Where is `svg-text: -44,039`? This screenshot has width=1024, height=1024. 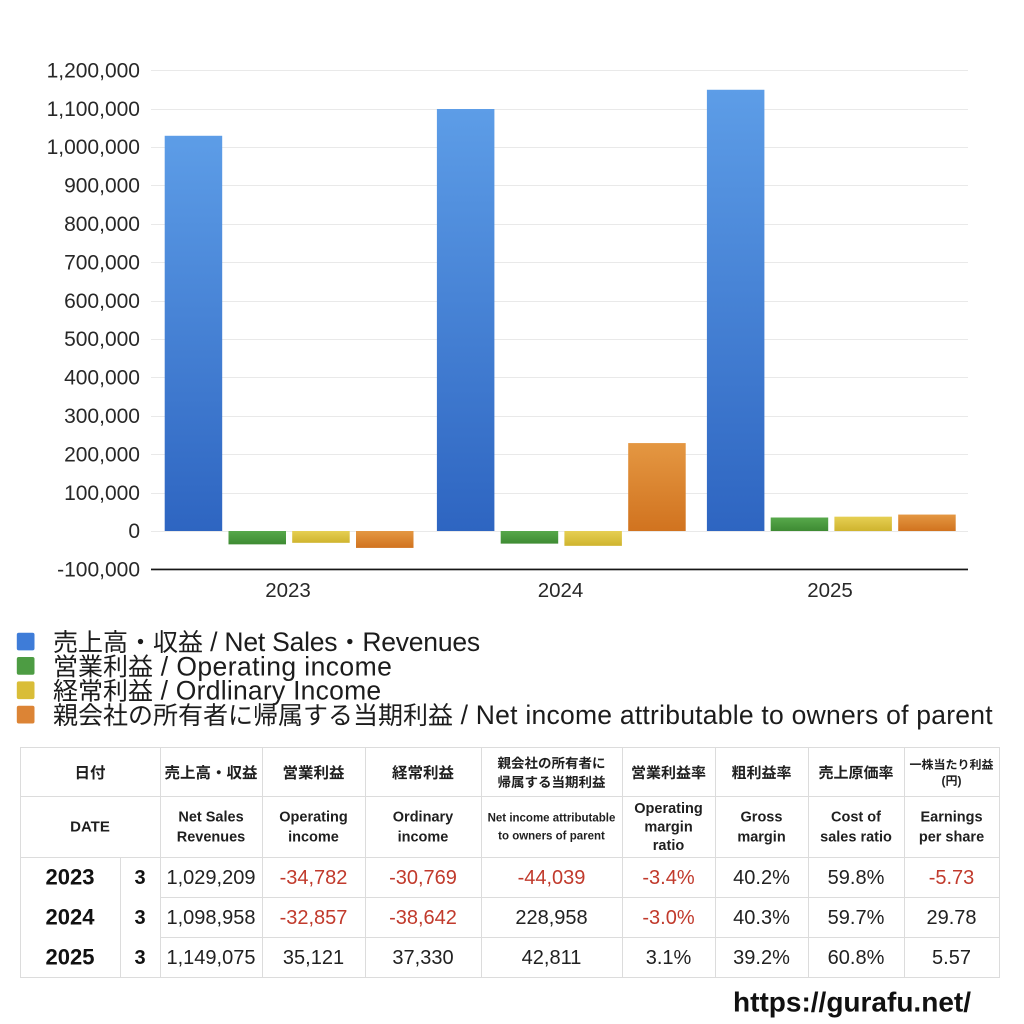
svg-text: -44,039 is located at coordinates (552, 878).